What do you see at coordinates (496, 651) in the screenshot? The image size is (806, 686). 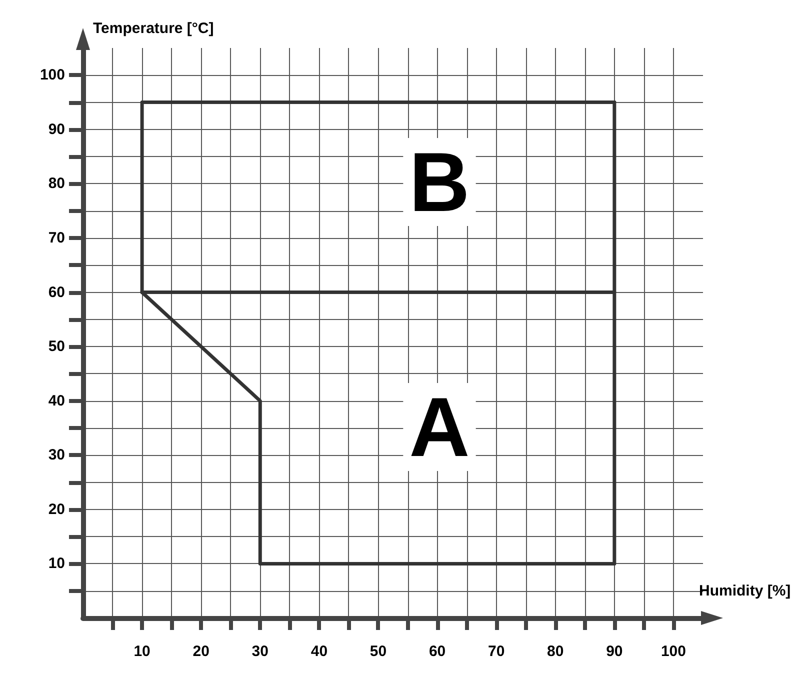 I see `x-tick-label: 70` at bounding box center [496, 651].